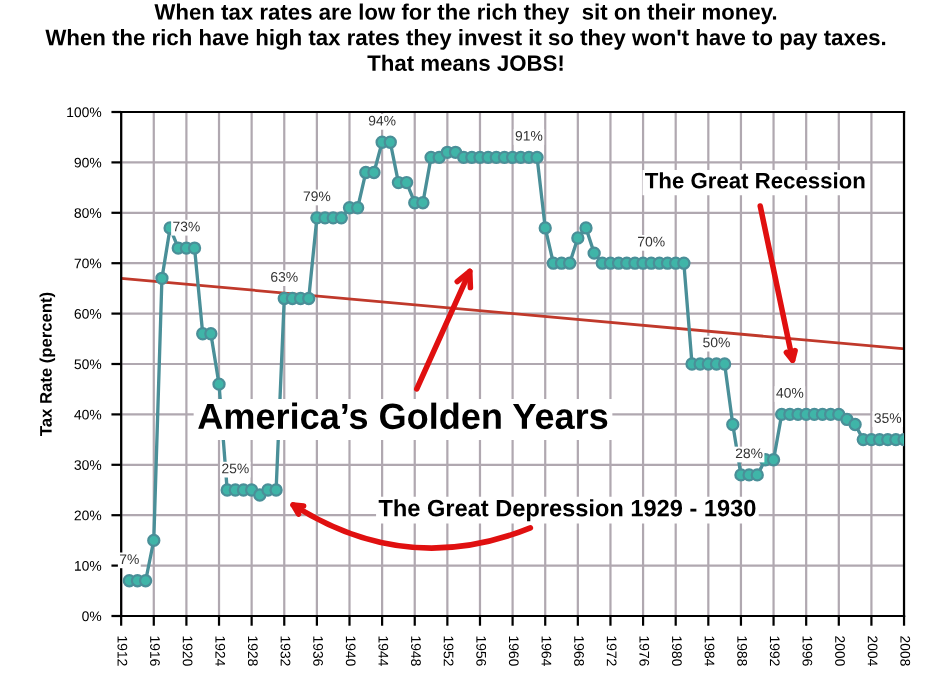 This screenshot has height=700, width=932. Describe the element at coordinates (465, 37) in the screenshot. I see `chart-title: When tax rates are low for the rich they sit on their money. When the rich have high tax rates they invest it so they won't have to pay taxes. That means JOBS!` at that location.